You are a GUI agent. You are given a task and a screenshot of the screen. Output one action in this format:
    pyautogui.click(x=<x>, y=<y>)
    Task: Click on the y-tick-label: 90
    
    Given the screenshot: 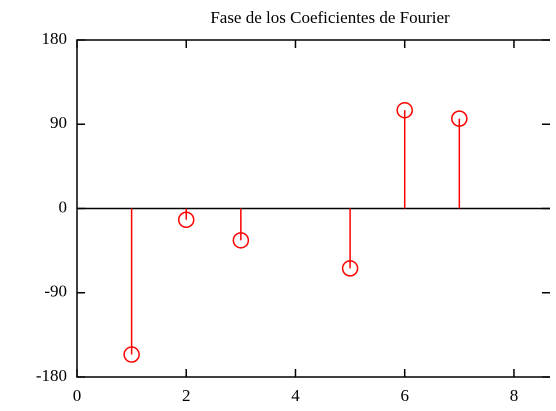 What is the action you would take?
    pyautogui.click(x=58, y=122)
    